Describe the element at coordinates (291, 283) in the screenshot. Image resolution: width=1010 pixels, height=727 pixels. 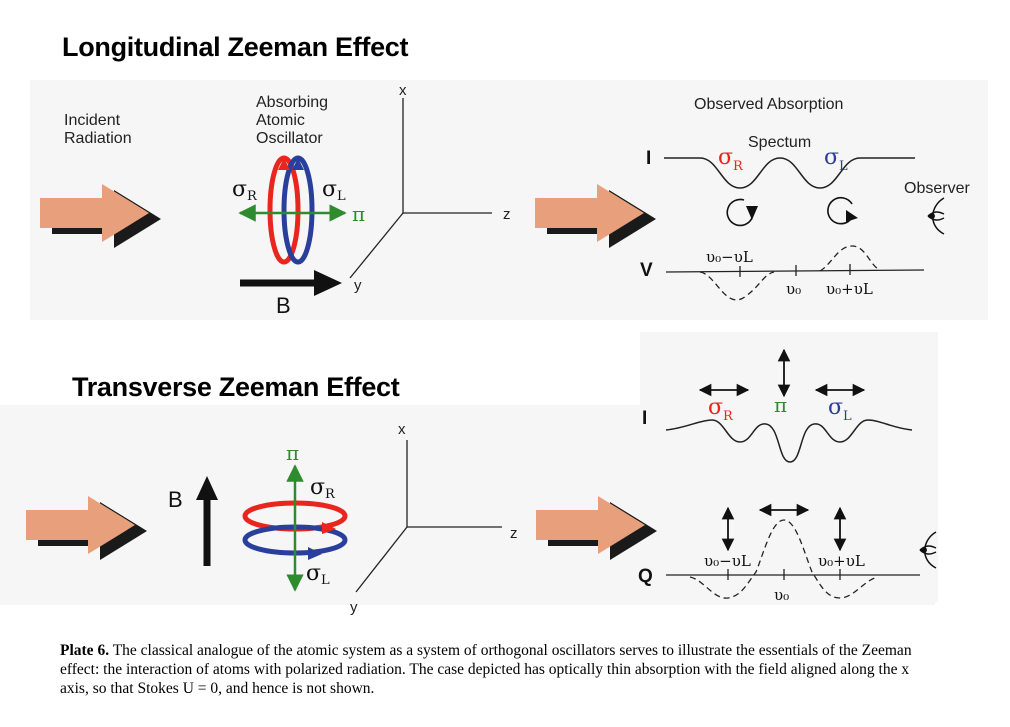
I see `b-field-arrow-top` at that location.